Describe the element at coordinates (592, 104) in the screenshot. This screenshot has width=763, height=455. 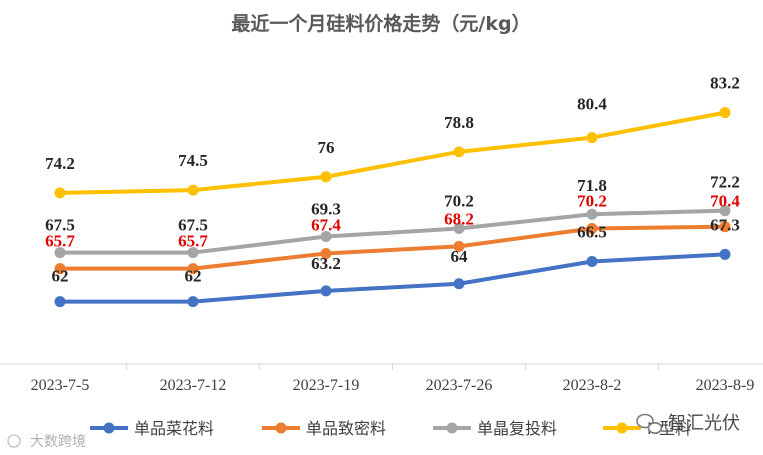
I see `data-label: 80.4` at that location.